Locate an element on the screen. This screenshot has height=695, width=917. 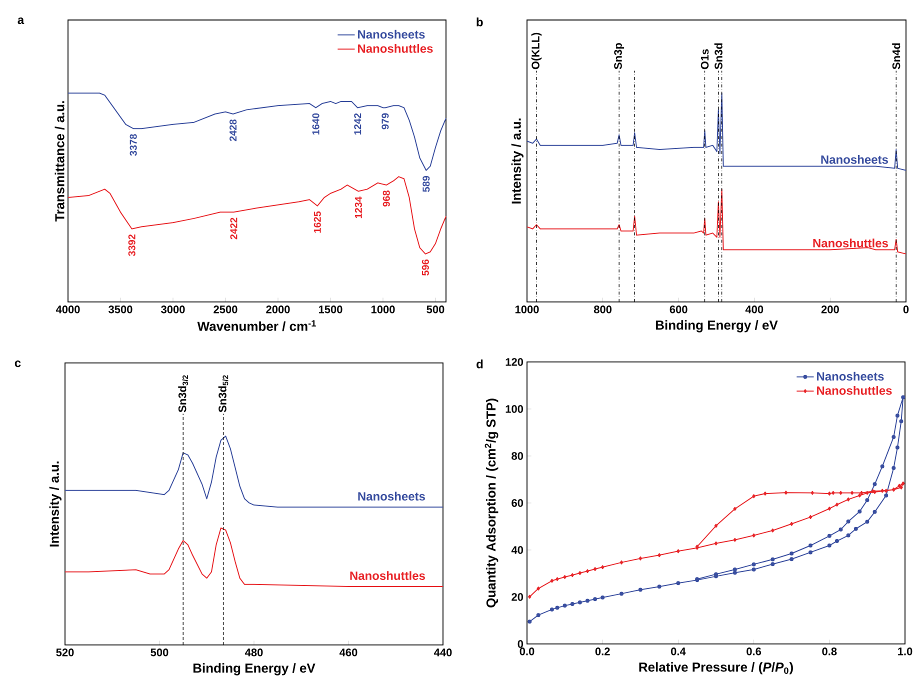
annotation: 3378 is located at coordinates (133, 145).